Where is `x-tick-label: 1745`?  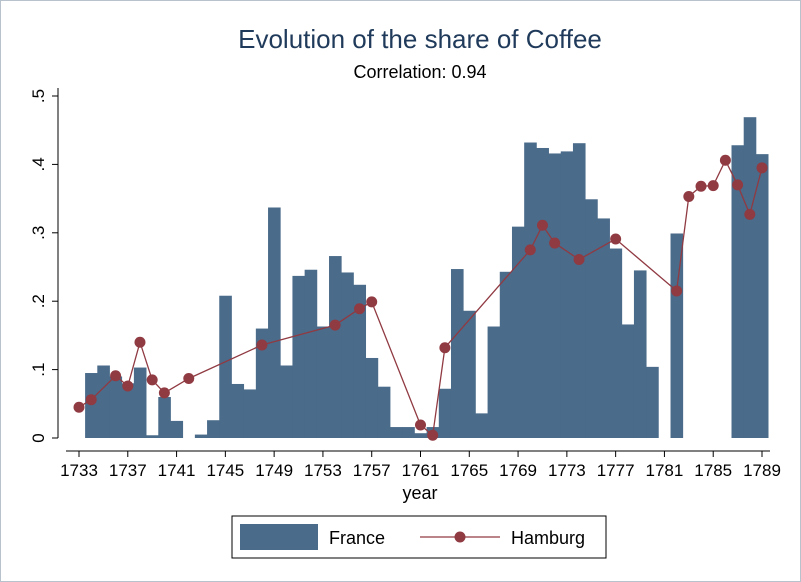
x-tick-label: 1745 is located at coordinates (225, 470).